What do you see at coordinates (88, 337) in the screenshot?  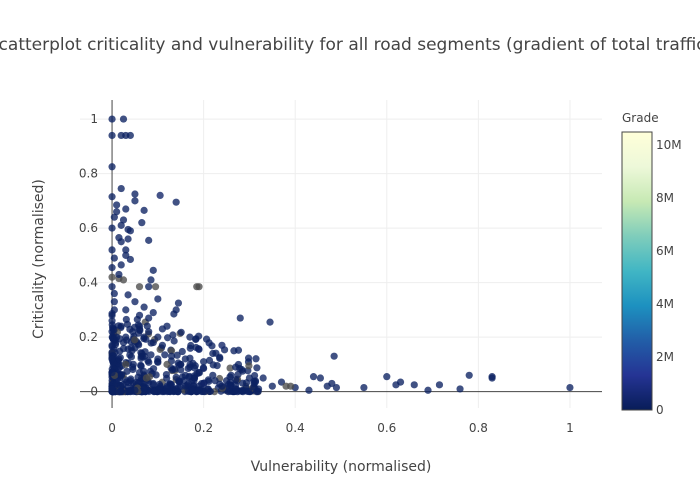 I see `y-tick-label: 0.2` at bounding box center [88, 337].